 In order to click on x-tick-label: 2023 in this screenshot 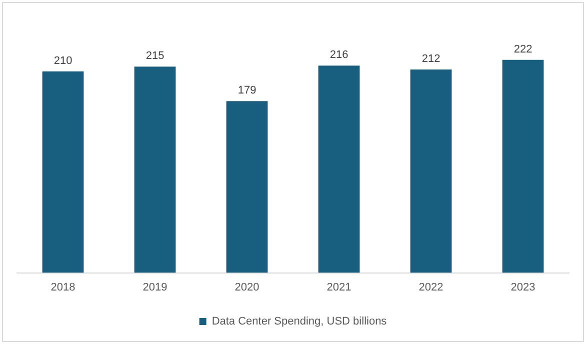, I will do `click(523, 287)`.